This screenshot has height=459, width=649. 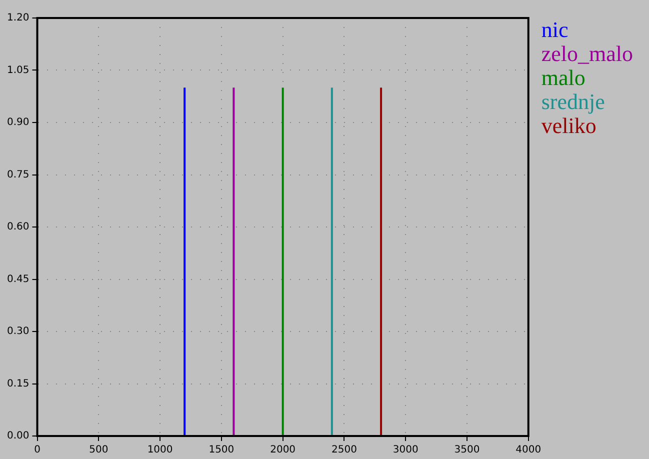 What do you see at coordinates (221, 450) in the screenshot?
I see `x-tick-label: 1500` at bounding box center [221, 450].